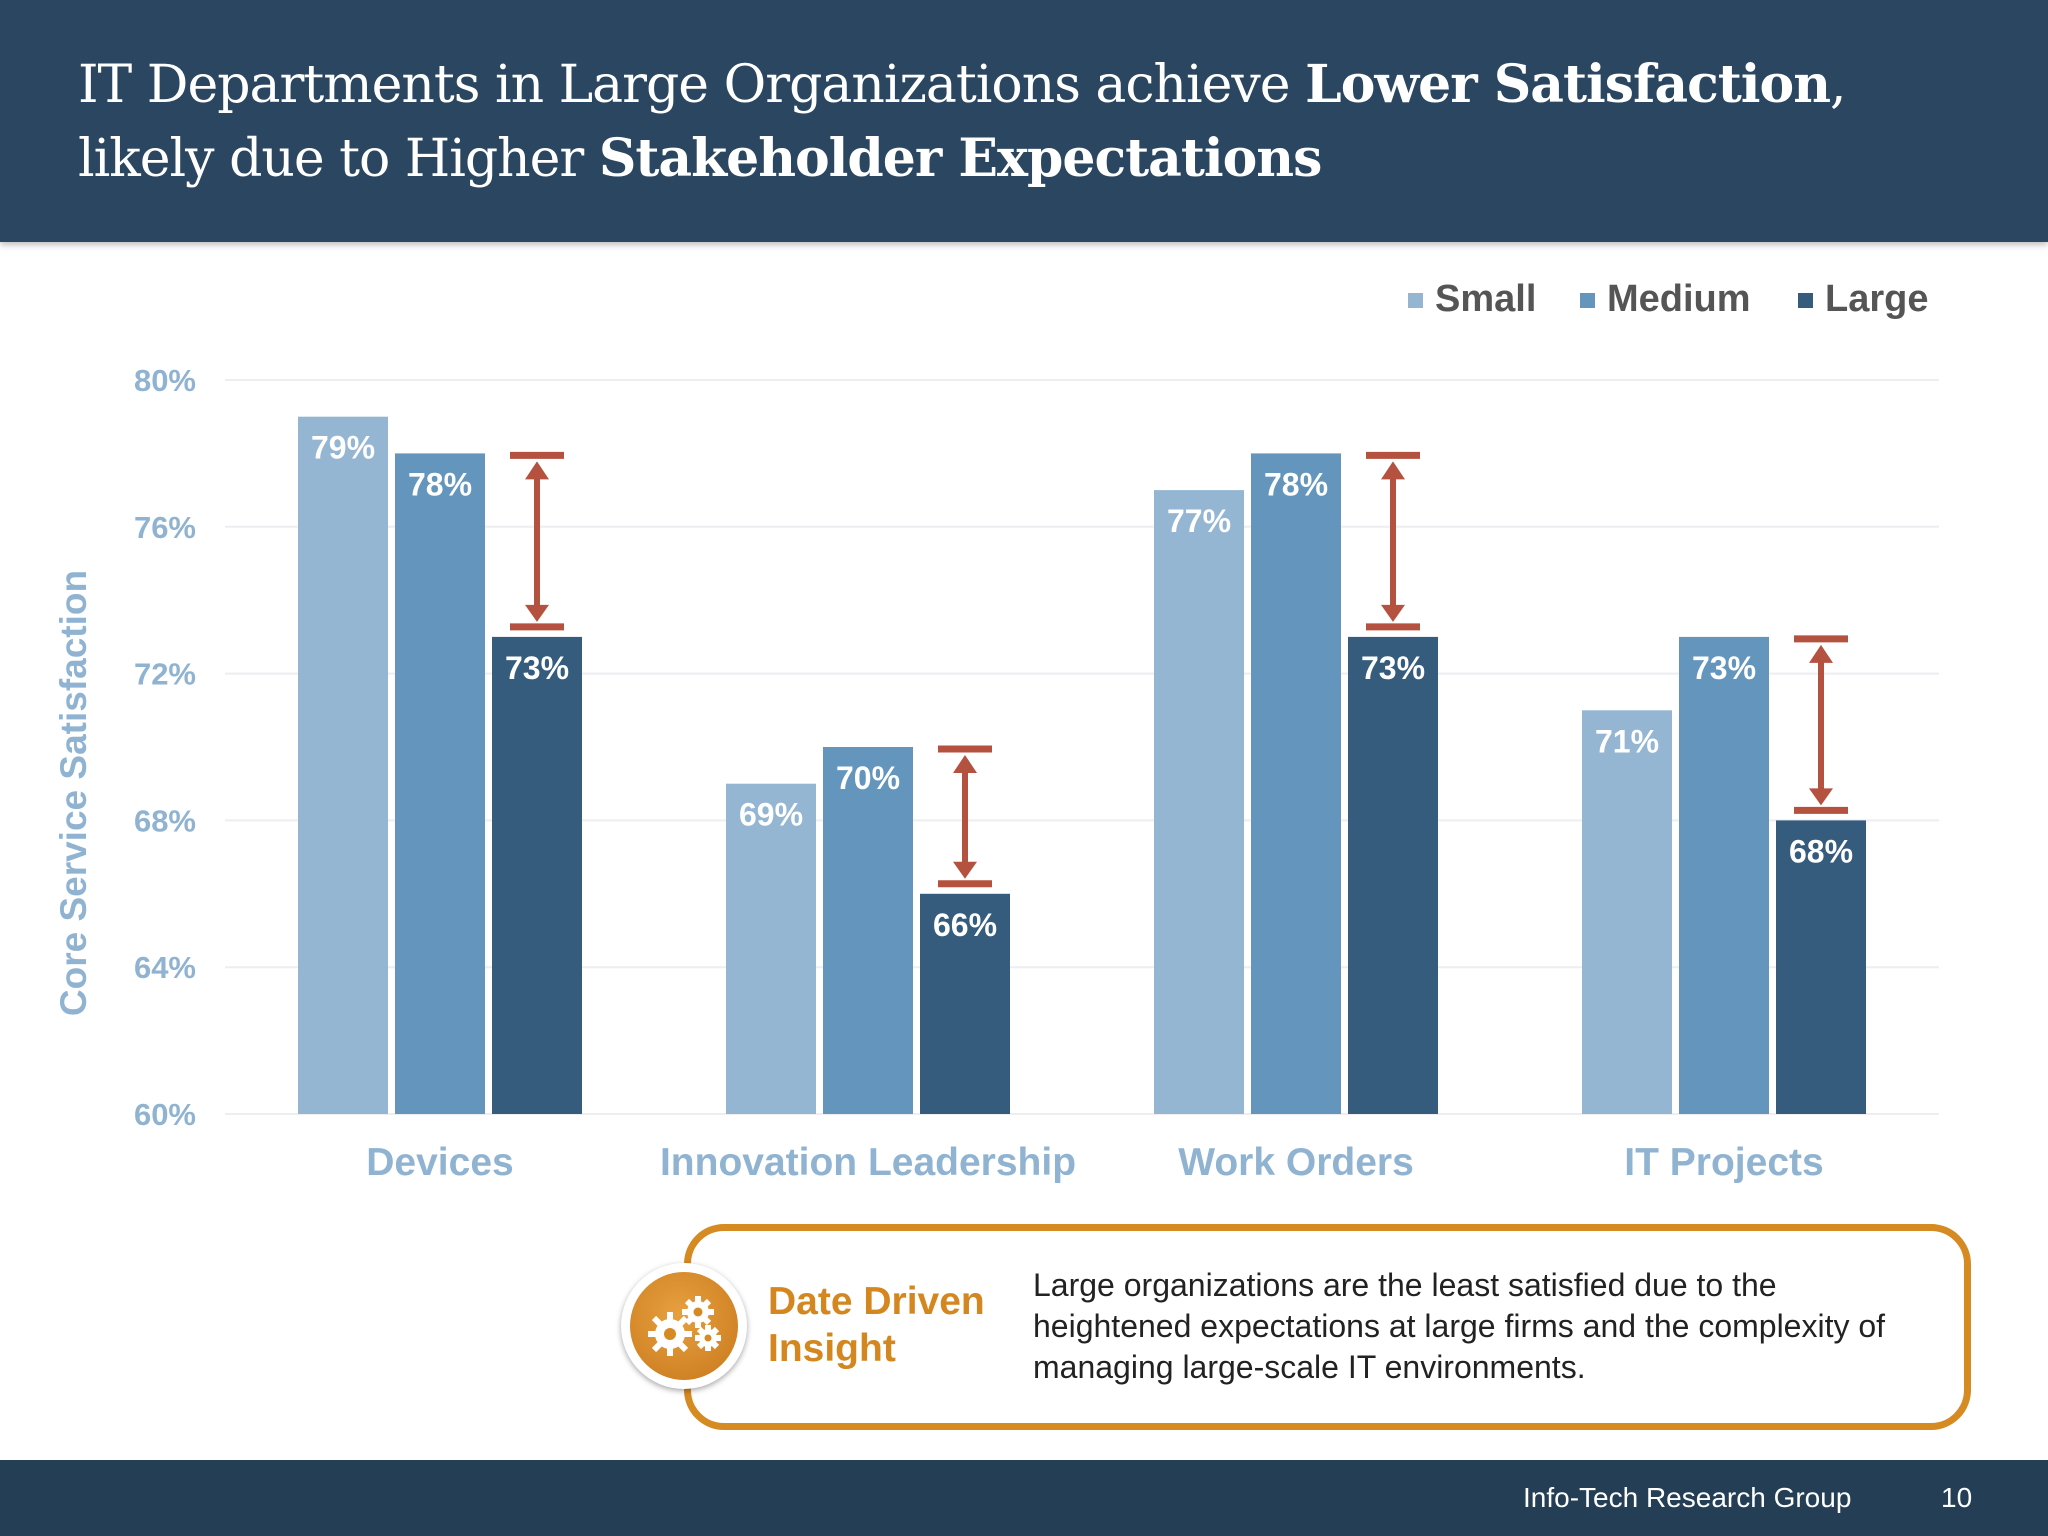 This screenshot has height=1536, width=2048. Describe the element at coordinates (1838, 85) in the screenshot. I see `title-text: ,` at that location.